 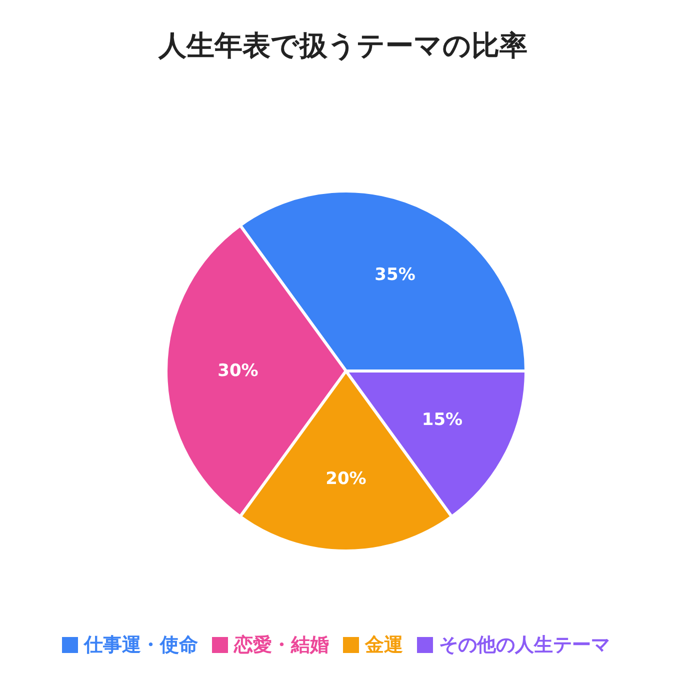 What do you see at coordinates (238, 371) in the screenshot?
I see `data-label: 30%` at bounding box center [238, 371].